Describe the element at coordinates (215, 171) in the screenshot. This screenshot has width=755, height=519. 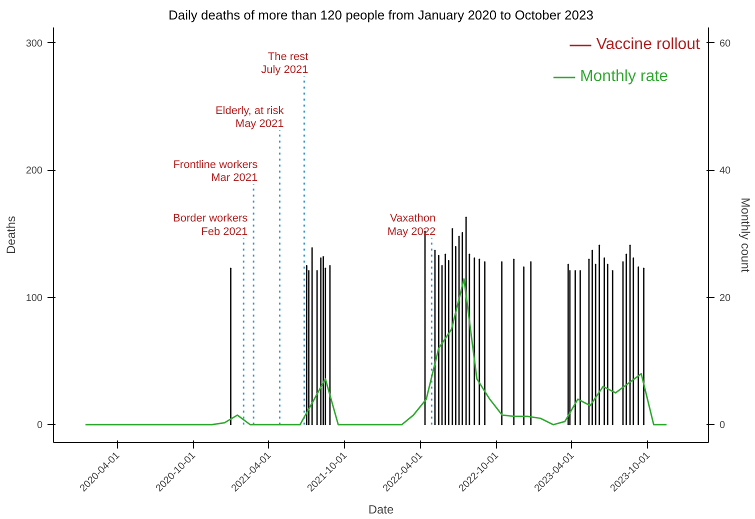
I see `ref-line-label: Frontline workers Mar 2021` at that location.